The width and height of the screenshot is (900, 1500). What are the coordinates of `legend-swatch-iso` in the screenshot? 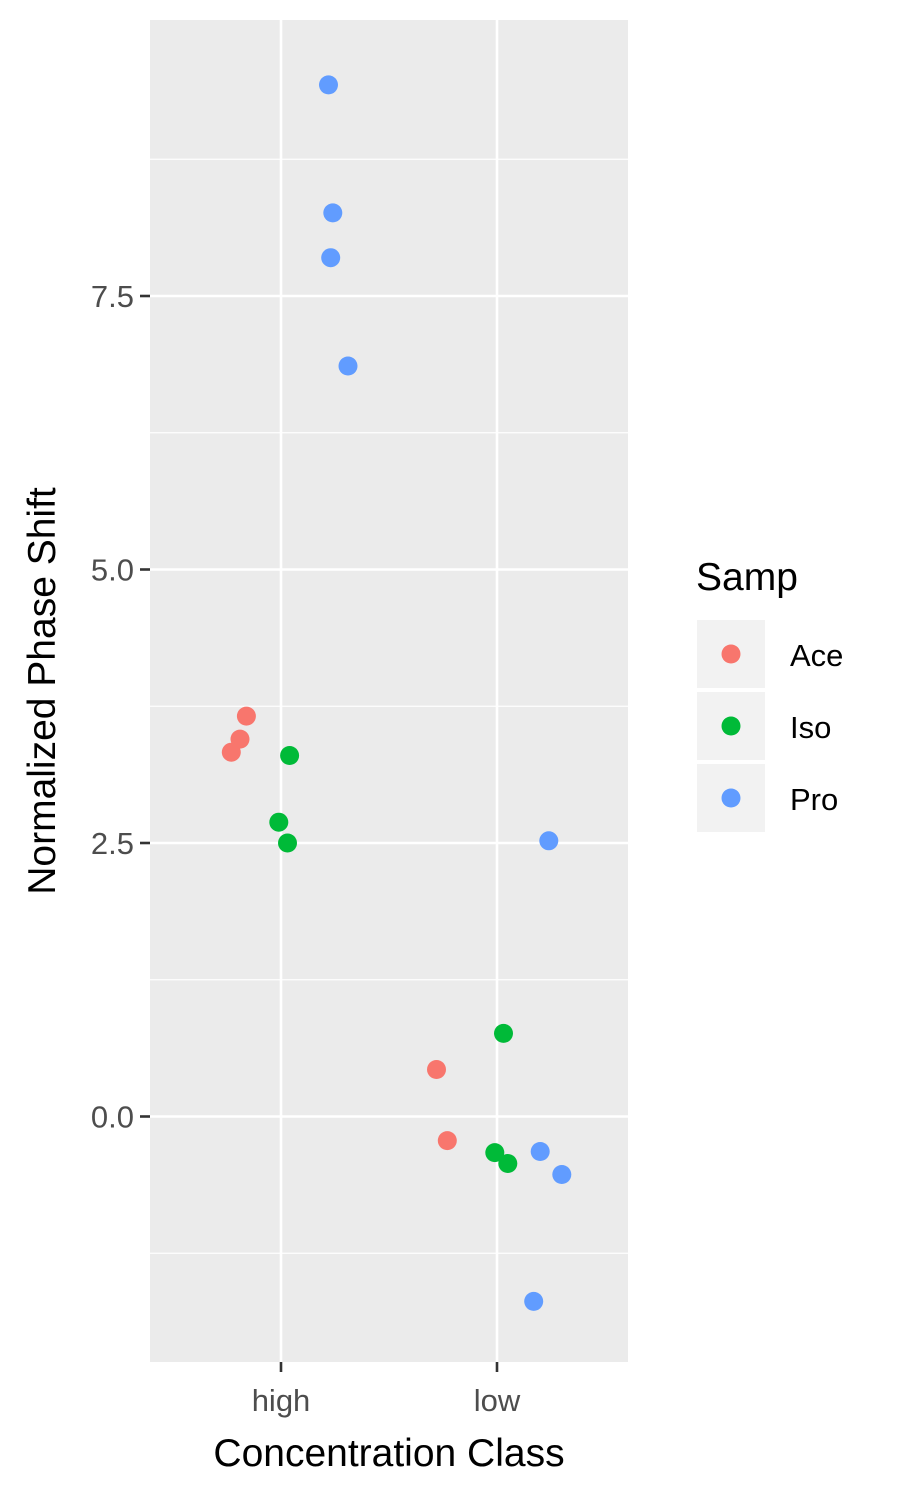 It's located at (731, 726).